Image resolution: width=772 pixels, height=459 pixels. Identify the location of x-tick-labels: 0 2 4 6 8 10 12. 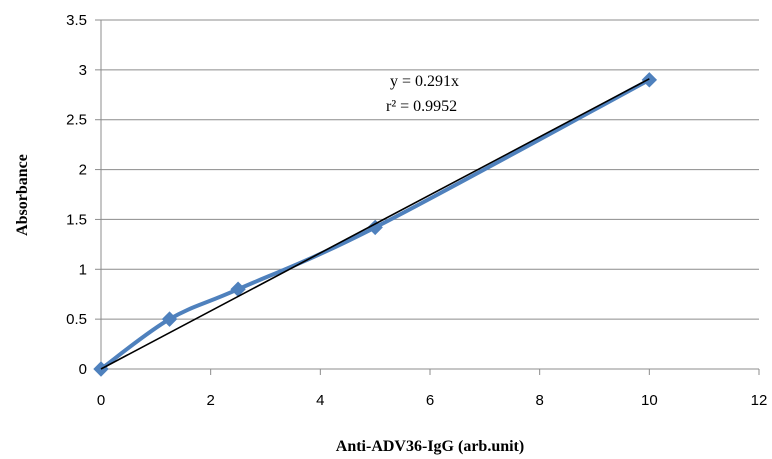
(432, 400).